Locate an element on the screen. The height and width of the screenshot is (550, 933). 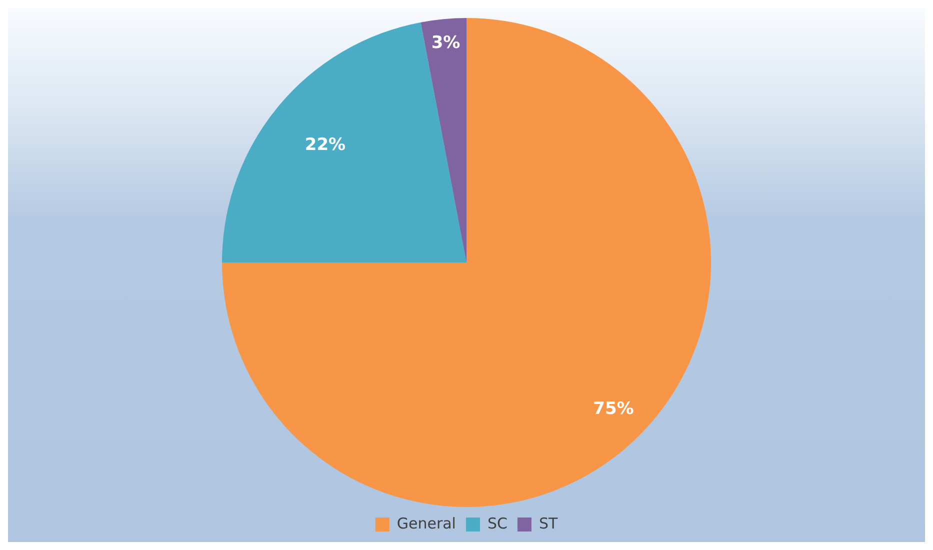
legend-label: ST is located at coordinates (548, 523).